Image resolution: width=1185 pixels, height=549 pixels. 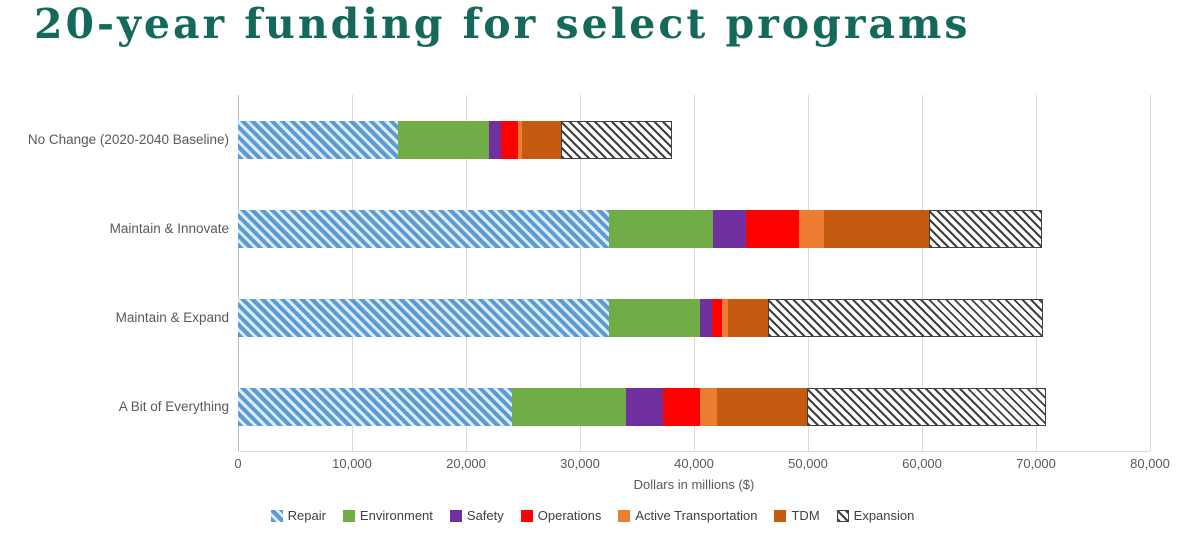 What do you see at coordinates (396, 515) in the screenshot?
I see `legend-label-environment: Environment` at bounding box center [396, 515].